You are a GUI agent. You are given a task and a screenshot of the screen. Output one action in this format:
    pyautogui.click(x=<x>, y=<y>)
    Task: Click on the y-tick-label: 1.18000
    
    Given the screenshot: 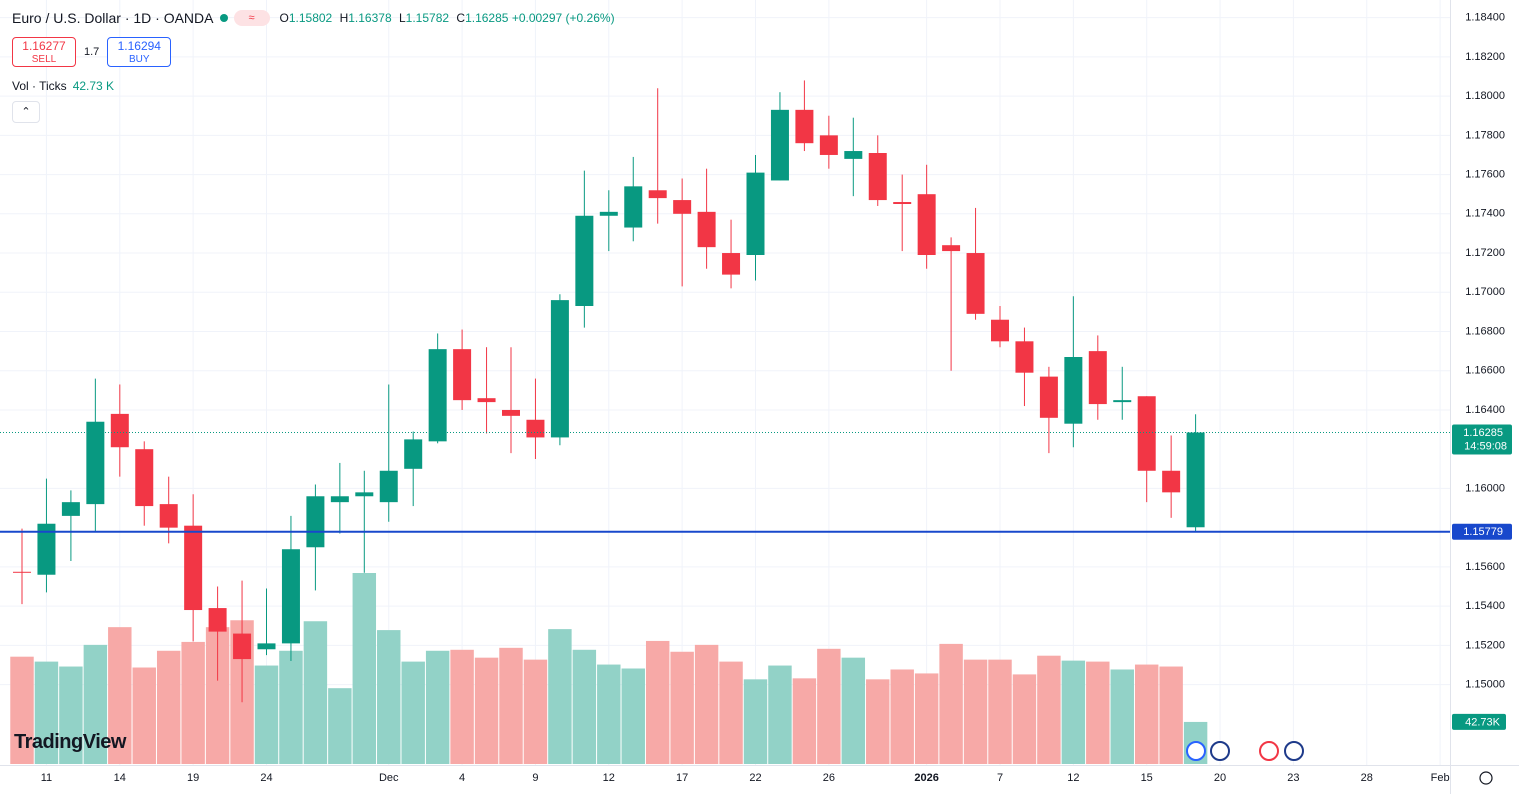 What is the action you would take?
    pyautogui.click(x=1485, y=96)
    